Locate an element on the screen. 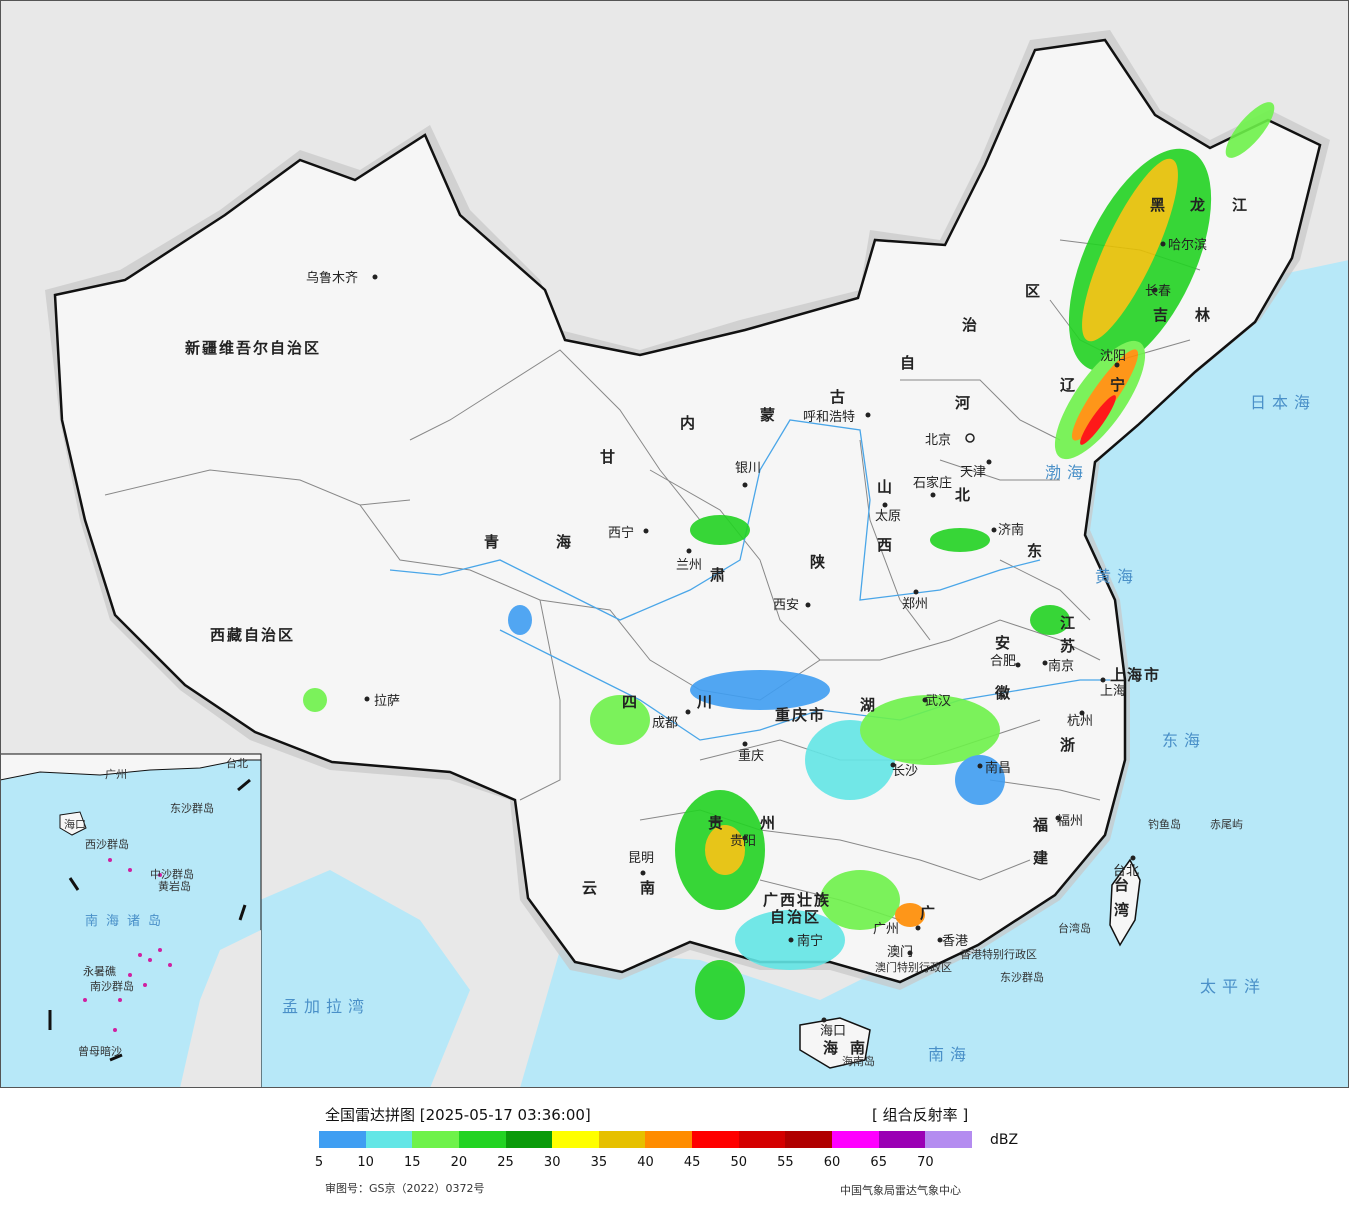 The image size is (1349, 1208). label-chuan: 川 is located at coordinates (705, 702).